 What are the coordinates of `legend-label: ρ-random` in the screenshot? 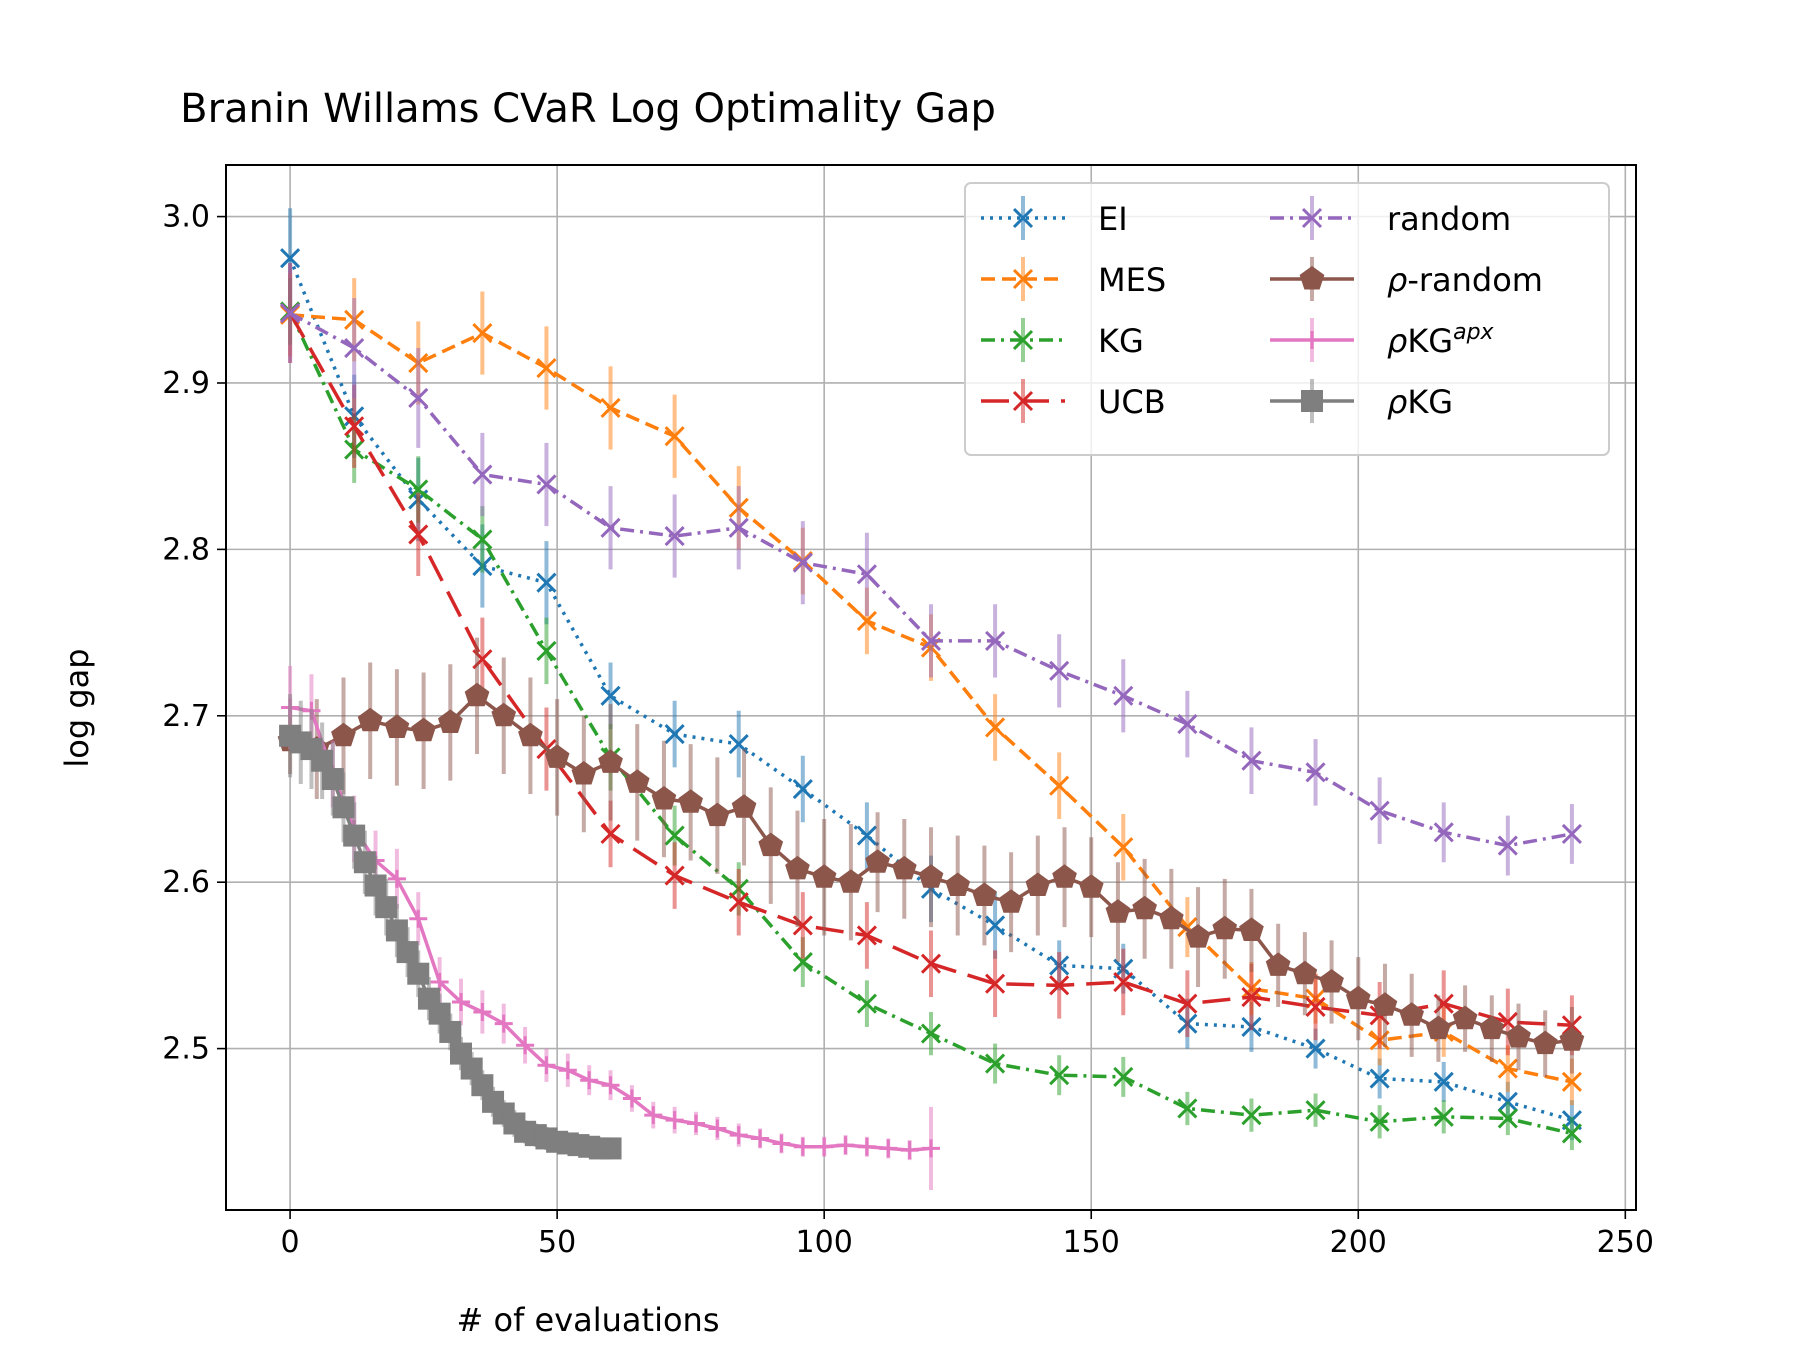 It's located at (1465, 280).